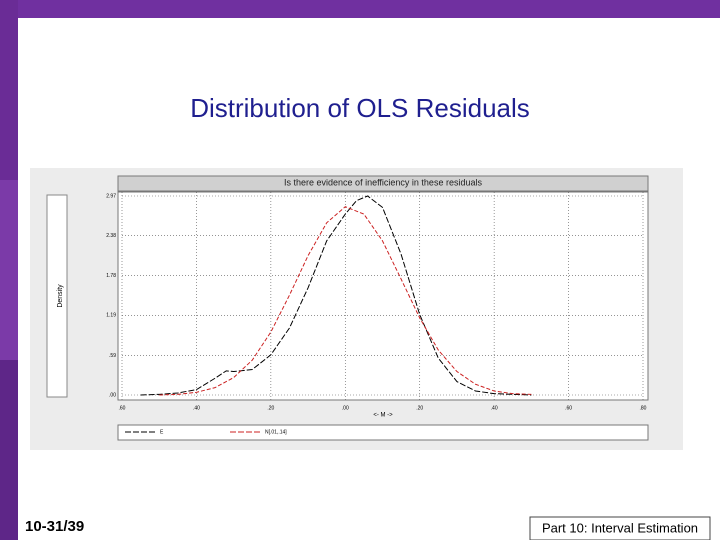  I want to click on y-tick-label: 1.19, so click(111, 316).